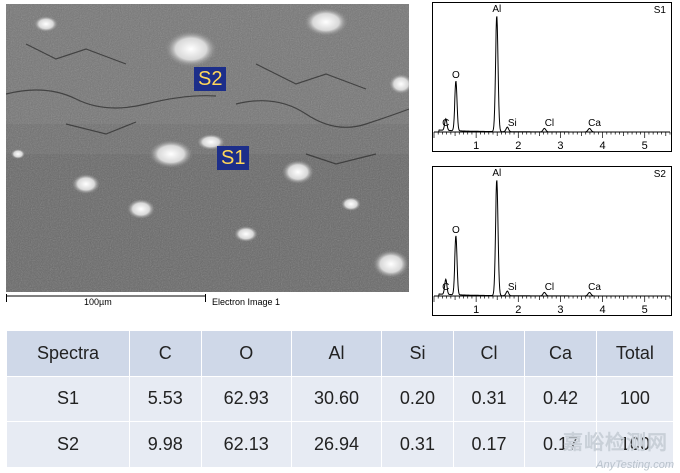  What do you see at coordinates (246, 444) in the screenshot?
I see `table-cell: 62.13` at bounding box center [246, 444].